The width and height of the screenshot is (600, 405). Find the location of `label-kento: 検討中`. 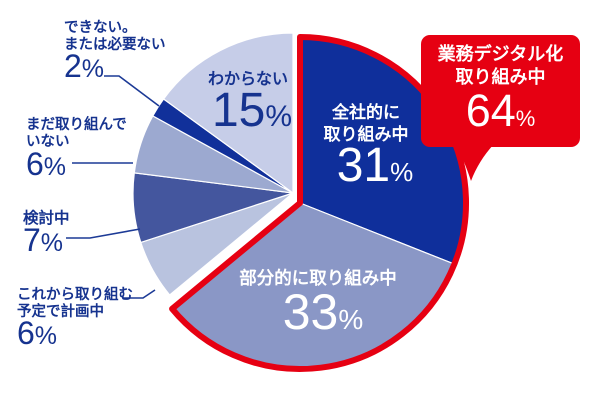

label-kento: 検討中 is located at coordinates (46, 218).